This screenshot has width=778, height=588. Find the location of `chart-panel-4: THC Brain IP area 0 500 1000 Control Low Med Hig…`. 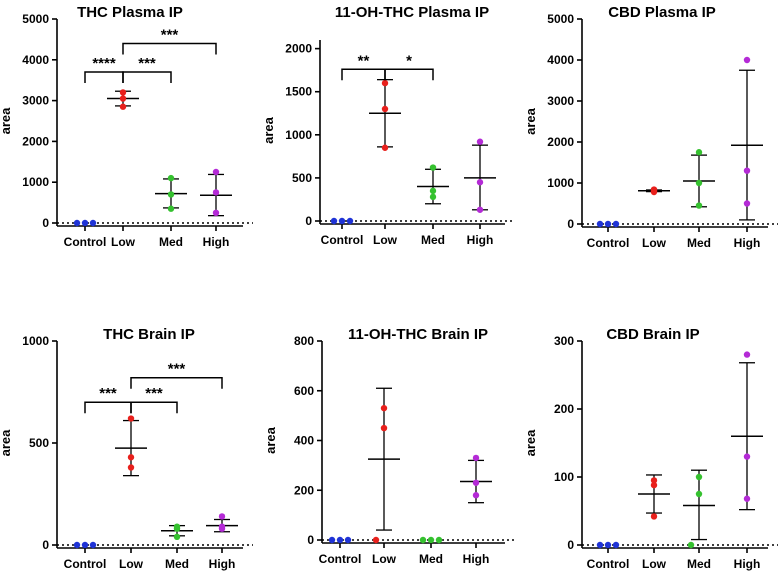

chart-panel-4: THC Brain IP area 0 500 1000 Control Low Med Hig… is located at coordinates (126, 448).